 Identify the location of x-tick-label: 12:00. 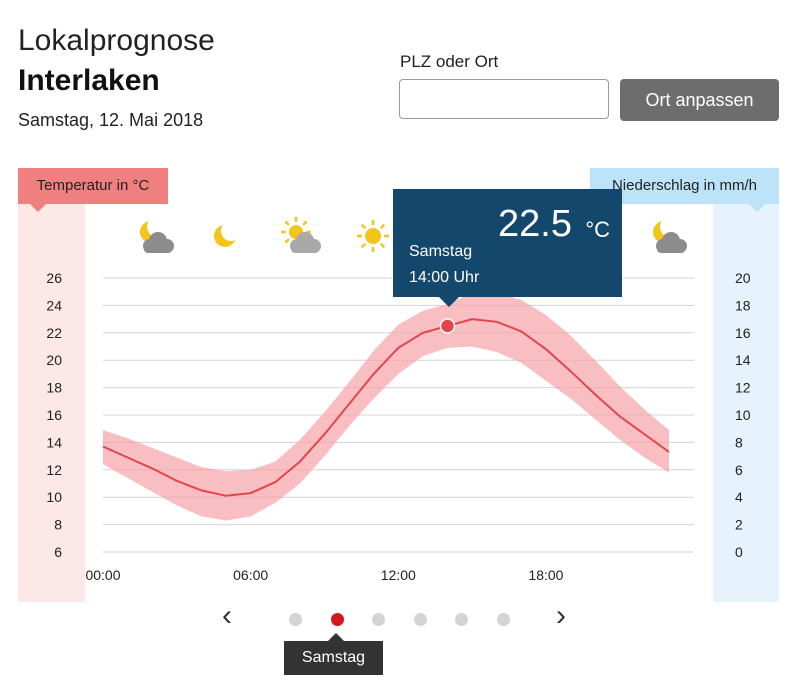
(398, 575).